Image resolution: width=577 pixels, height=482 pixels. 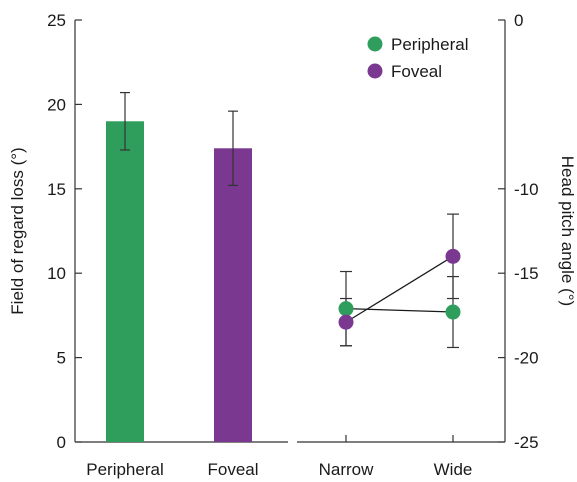 I want to click on legend: Peripheral Foveal, so click(x=418, y=58).